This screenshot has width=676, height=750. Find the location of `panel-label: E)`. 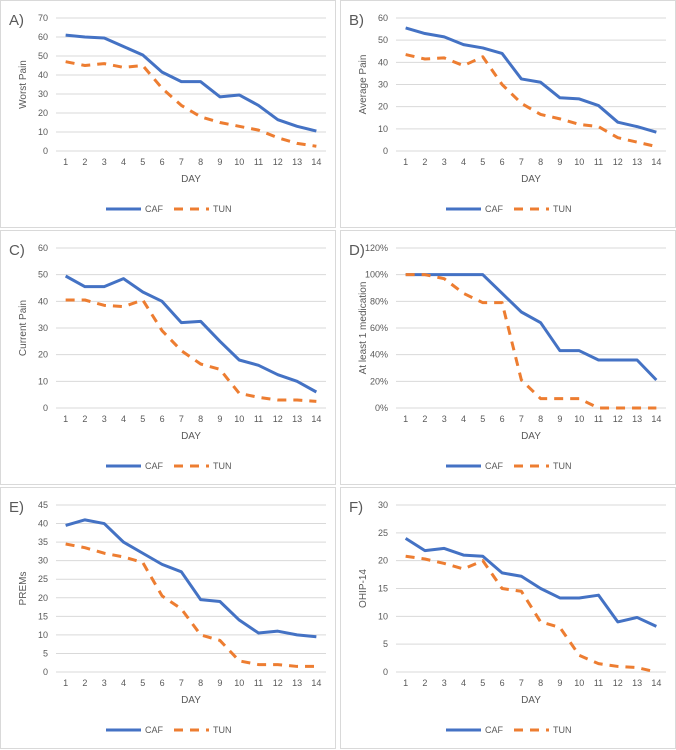

panel-label: E) is located at coordinates (16, 507).